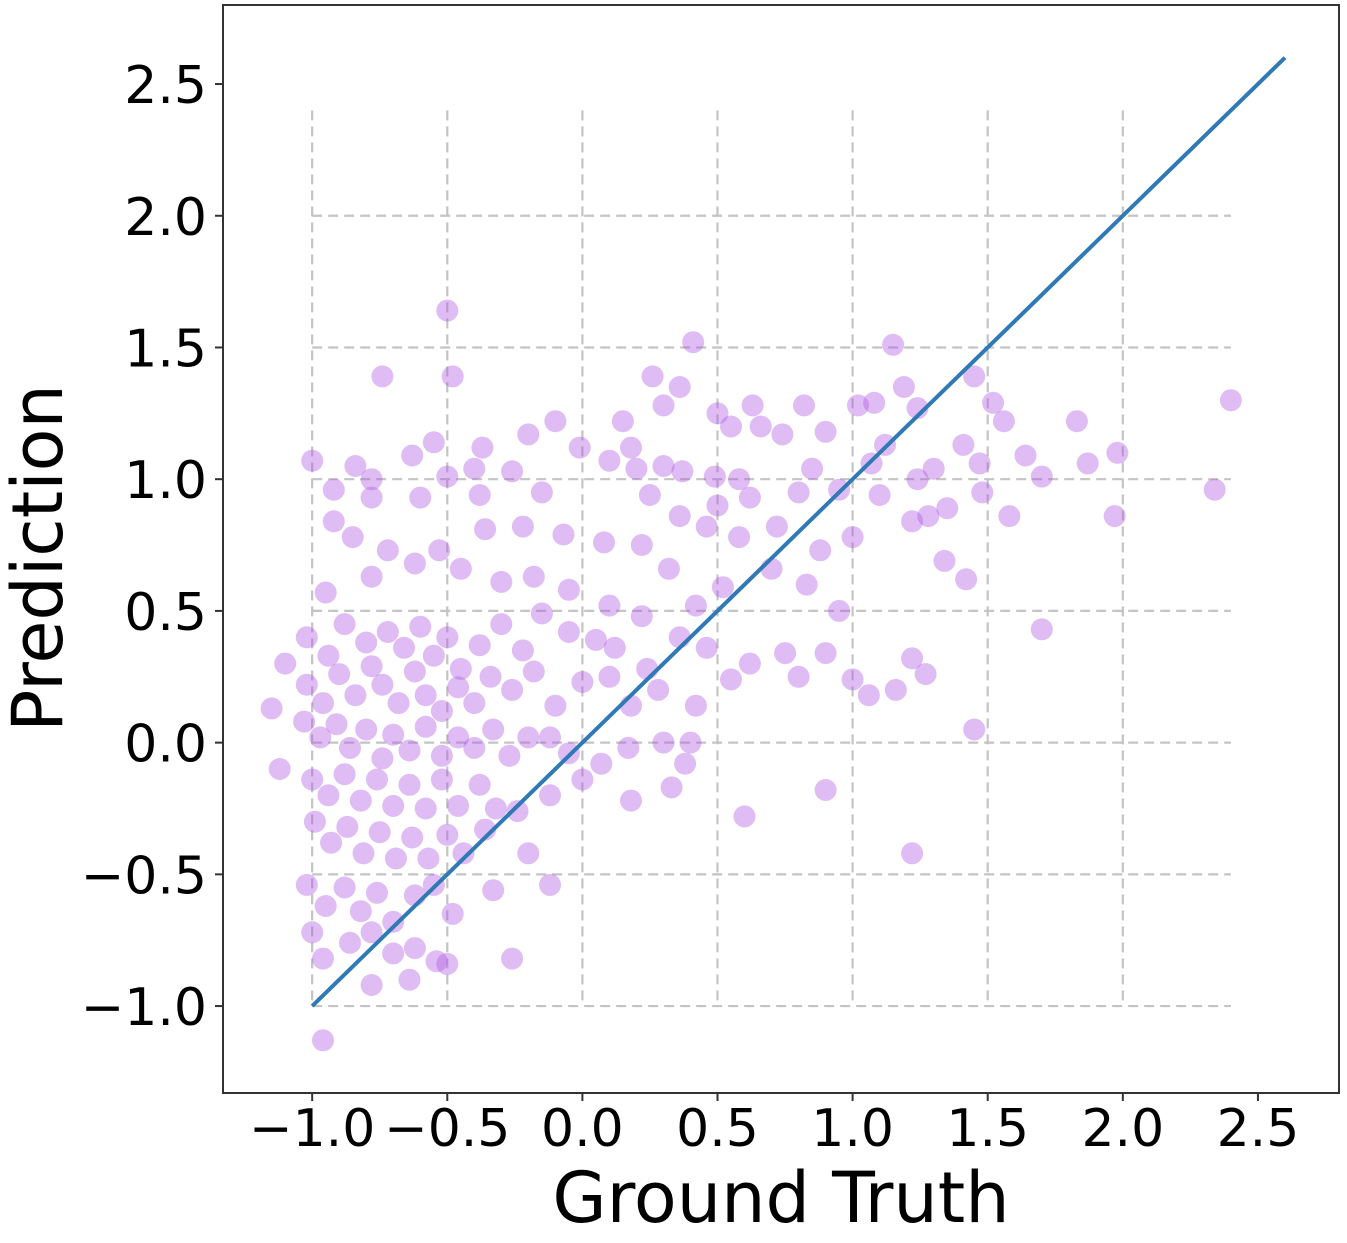 The height and width of the screenshot is (1243, 1347). Describe the element at coordinates (774, 1126) in the screenshot. I see `x-tick-labels: −1.0 −0.5 0.0 0.5 1.0 1.5 2.0 2.5` at that location.